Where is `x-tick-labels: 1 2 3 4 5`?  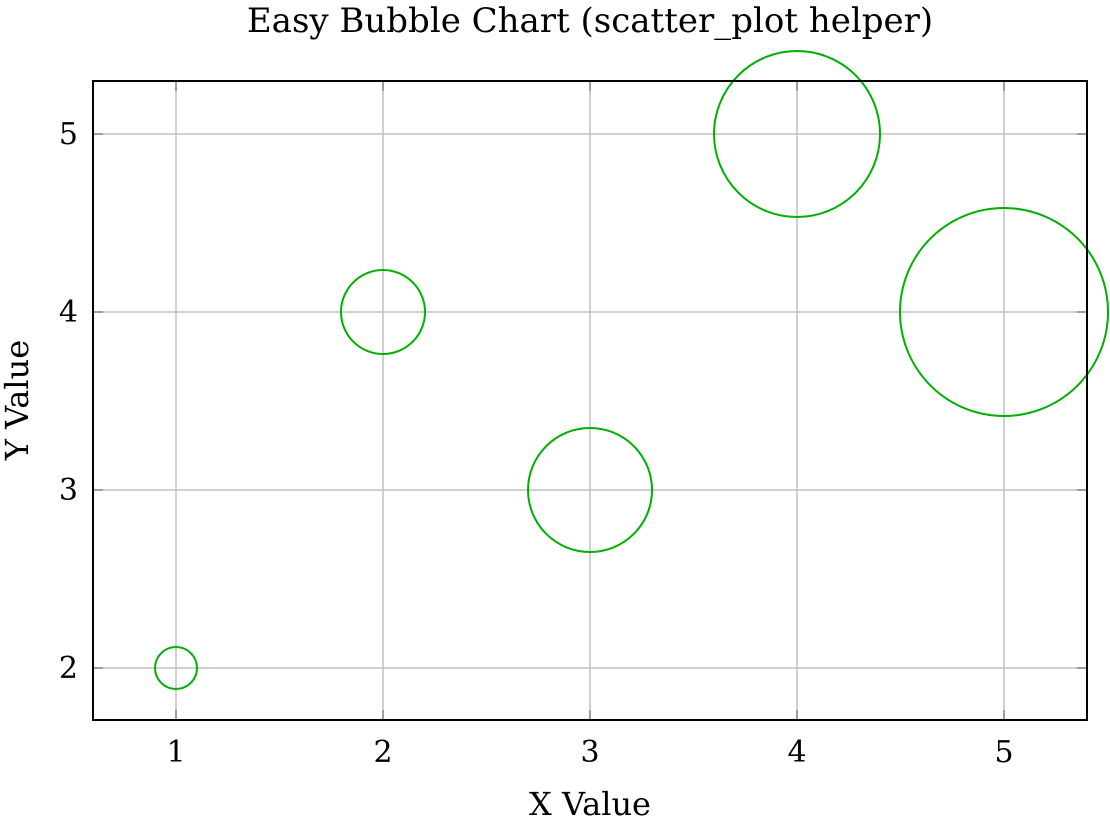
x-tick-labels: 1 2 3 4 5 is located at coordinates (589, 752).